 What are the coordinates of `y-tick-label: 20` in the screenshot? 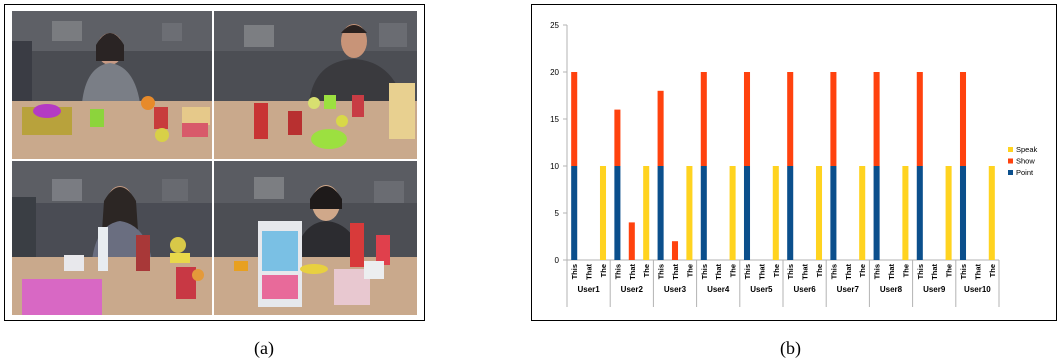 It's located at (554, 72).